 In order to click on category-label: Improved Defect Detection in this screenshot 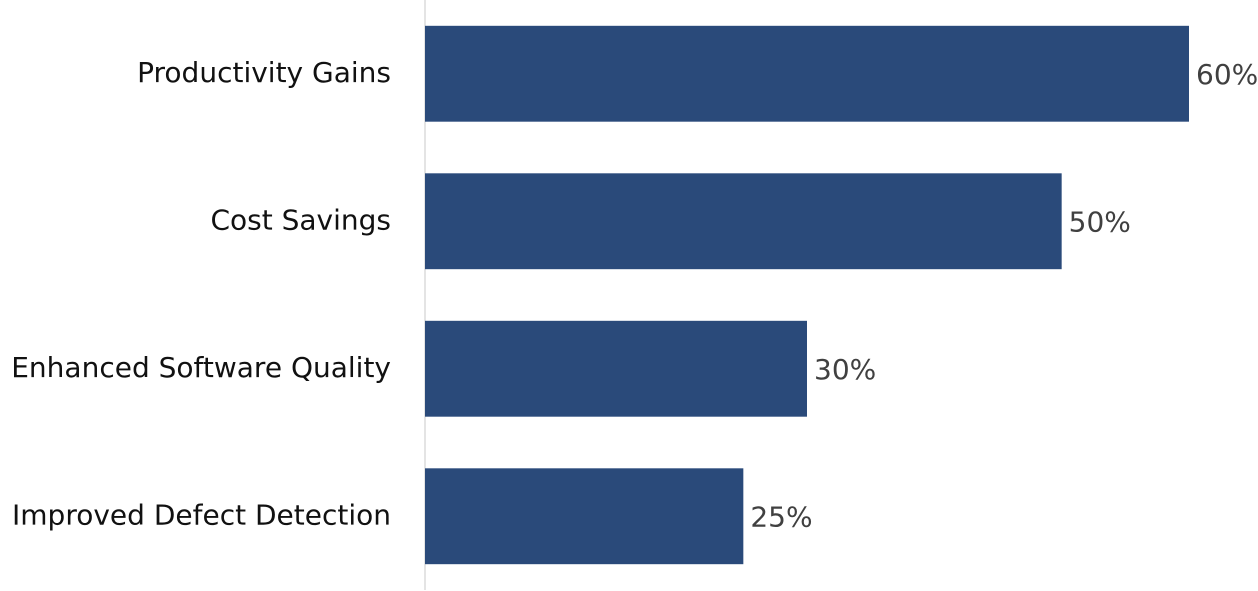, I will do `click(201, 514)`.